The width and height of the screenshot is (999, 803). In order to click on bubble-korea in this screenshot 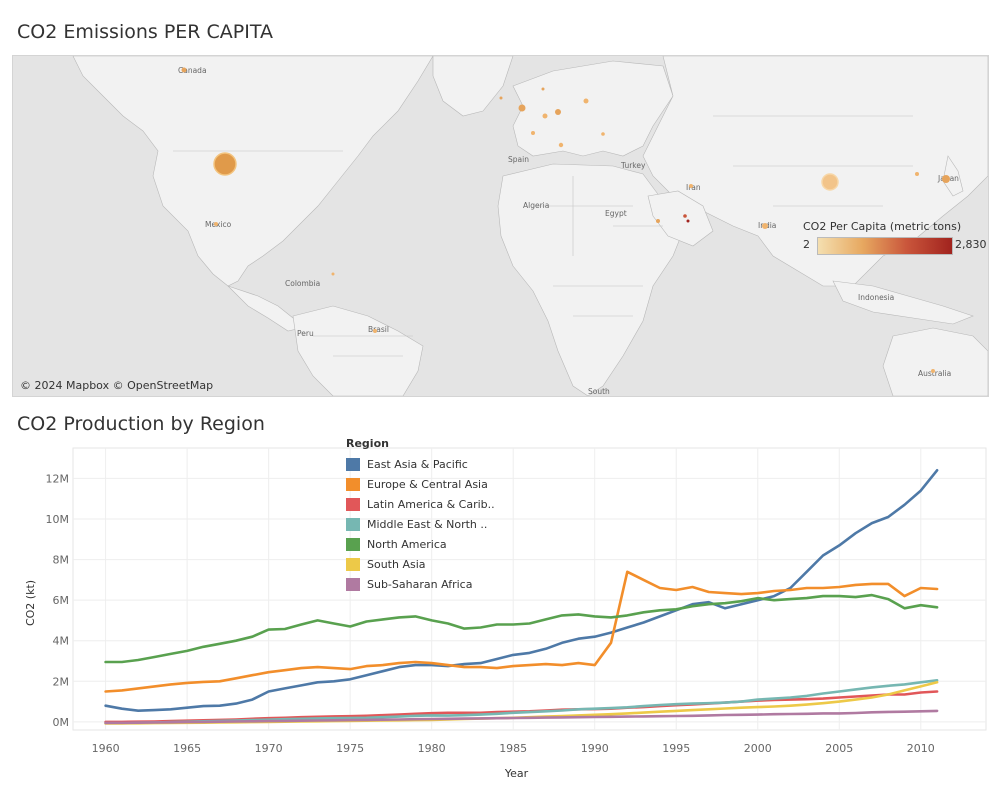, I will do `click(917, 174)`.